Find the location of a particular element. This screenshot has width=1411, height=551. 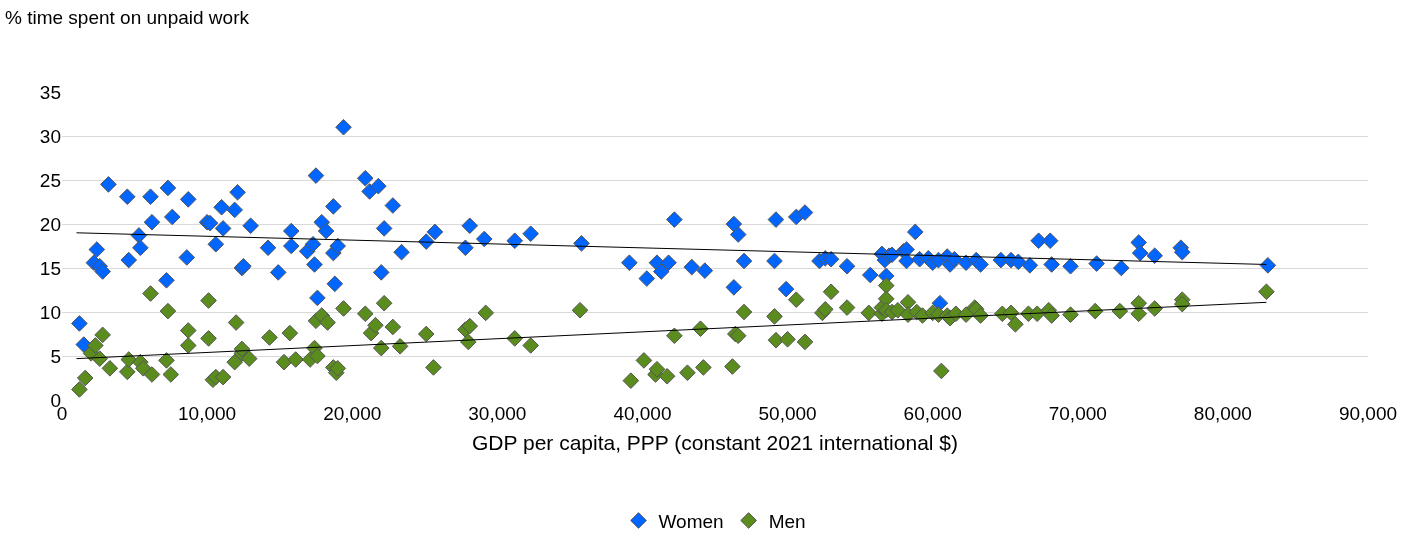

x-axis-title: GDP per capita, PPP (constant 2021 international $) is located at coordinates (715, 443).